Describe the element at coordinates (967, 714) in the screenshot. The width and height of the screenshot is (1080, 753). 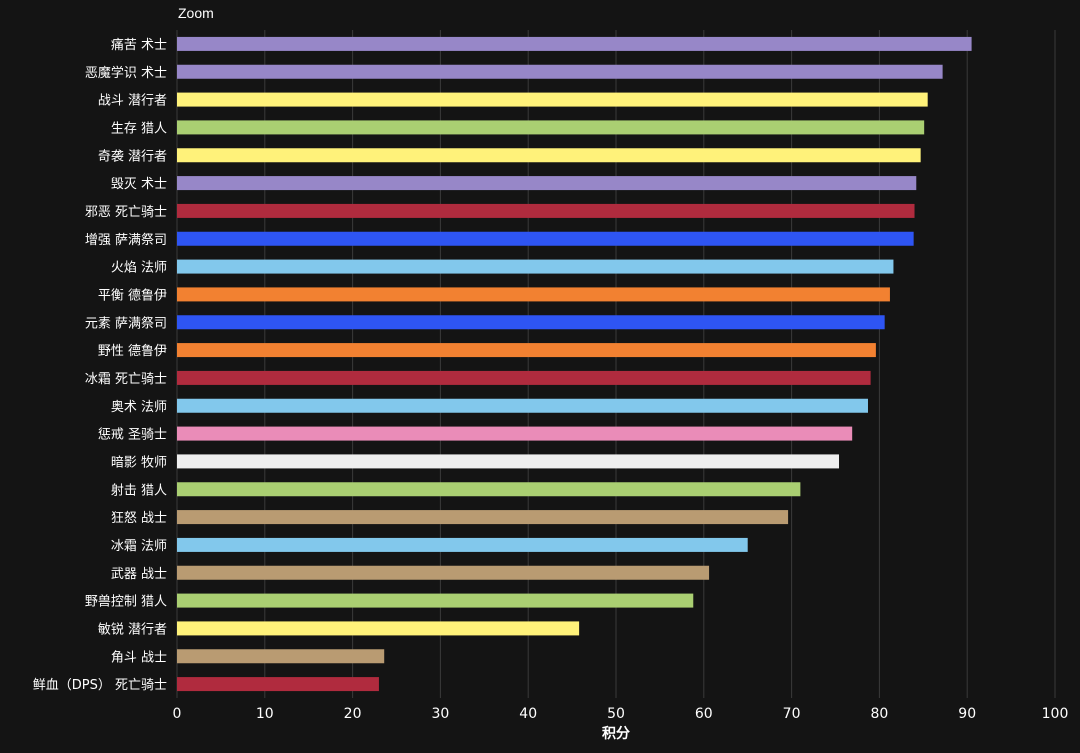
I see `x-tick-label: 90` at that location.